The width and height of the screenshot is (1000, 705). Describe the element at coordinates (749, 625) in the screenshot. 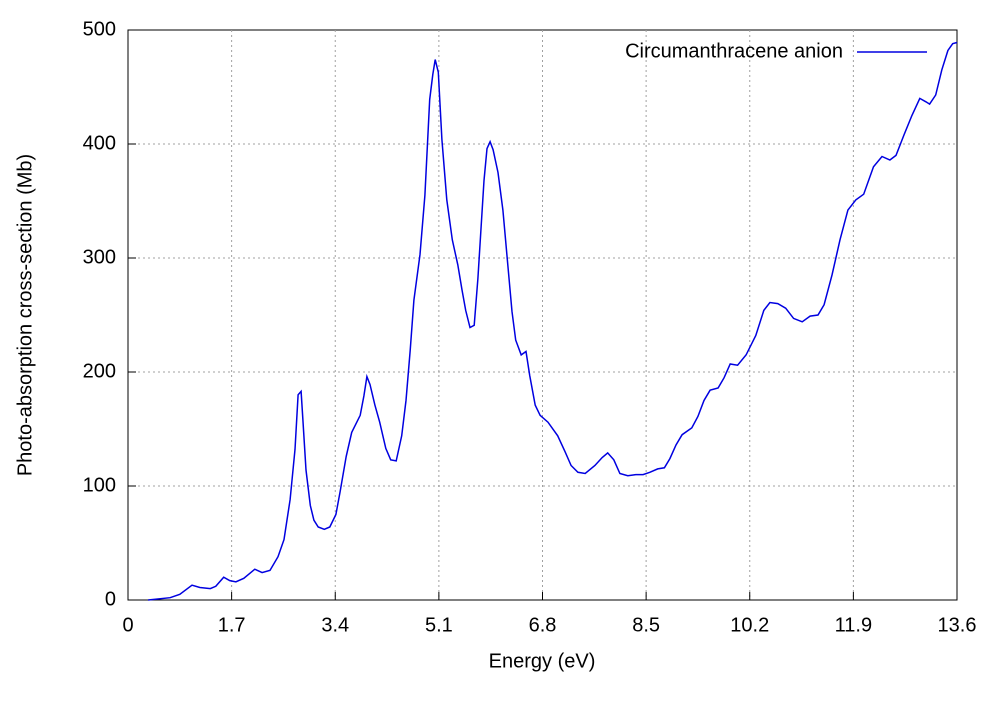

I see `x-tick-label: 10.2` at that location.